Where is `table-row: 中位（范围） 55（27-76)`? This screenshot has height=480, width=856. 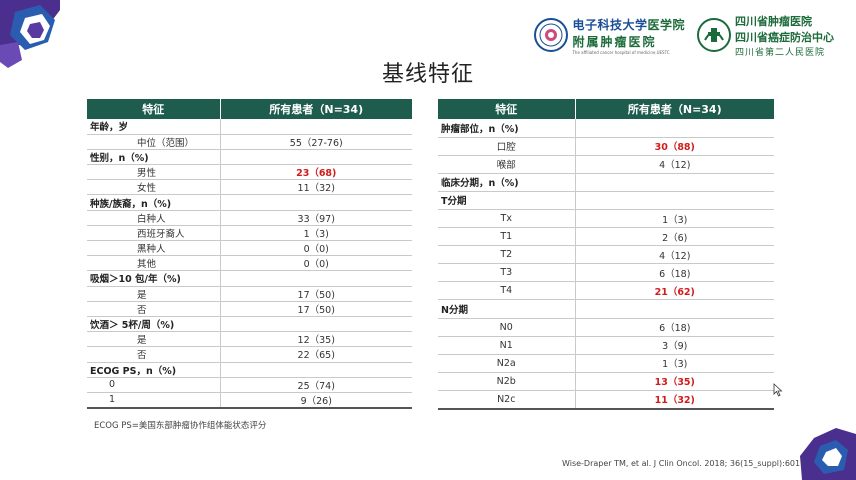
table-row: 中位（范围） 55（27-76) is located at coordinates (249, 142).